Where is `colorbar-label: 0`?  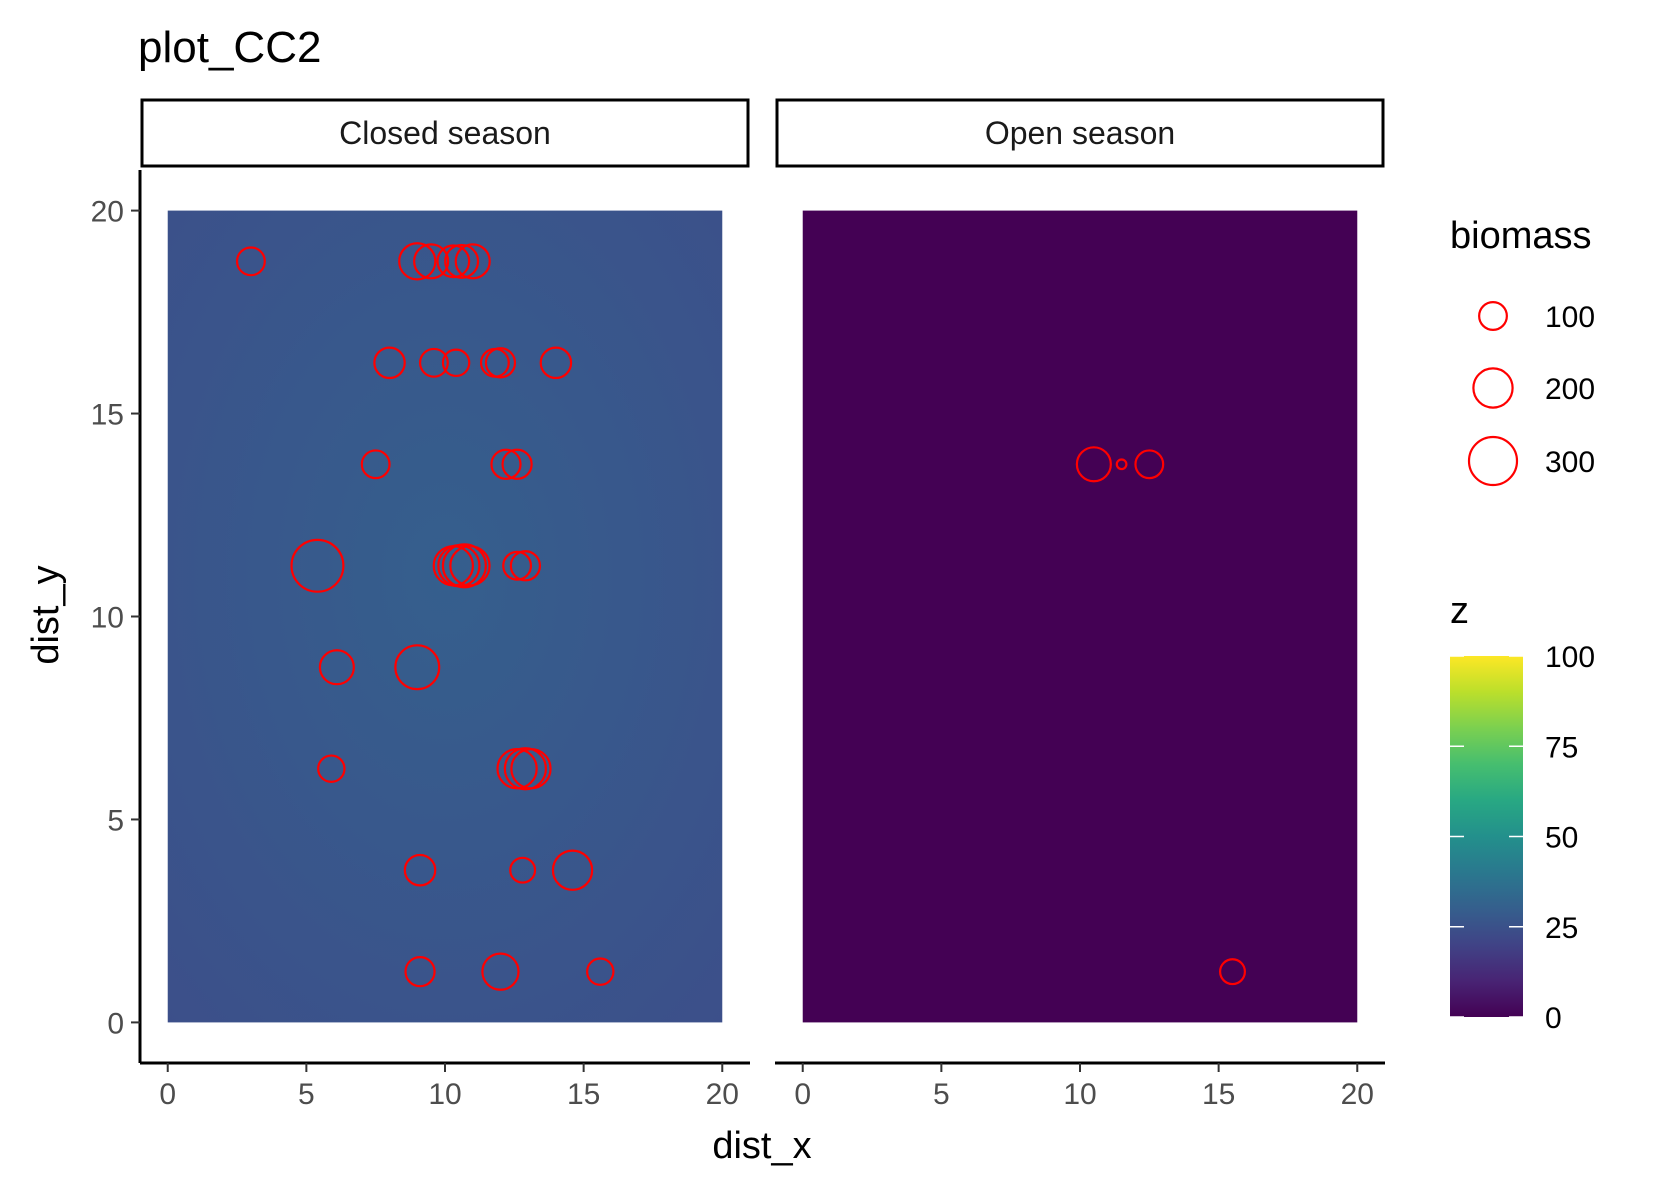
colorbar-label: 0 is located at coordinates (1553, 1018).